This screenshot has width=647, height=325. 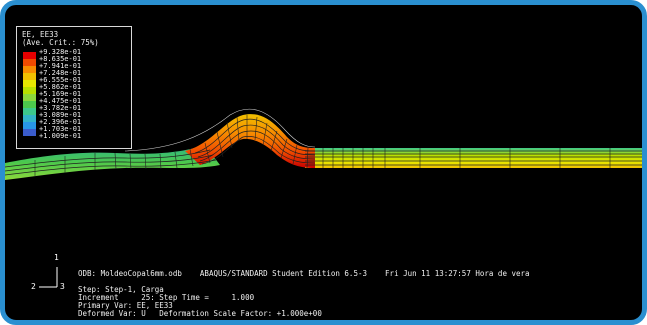 I want to click on legend-tick-label: +3.089e-01, so click(x=60, y=115).